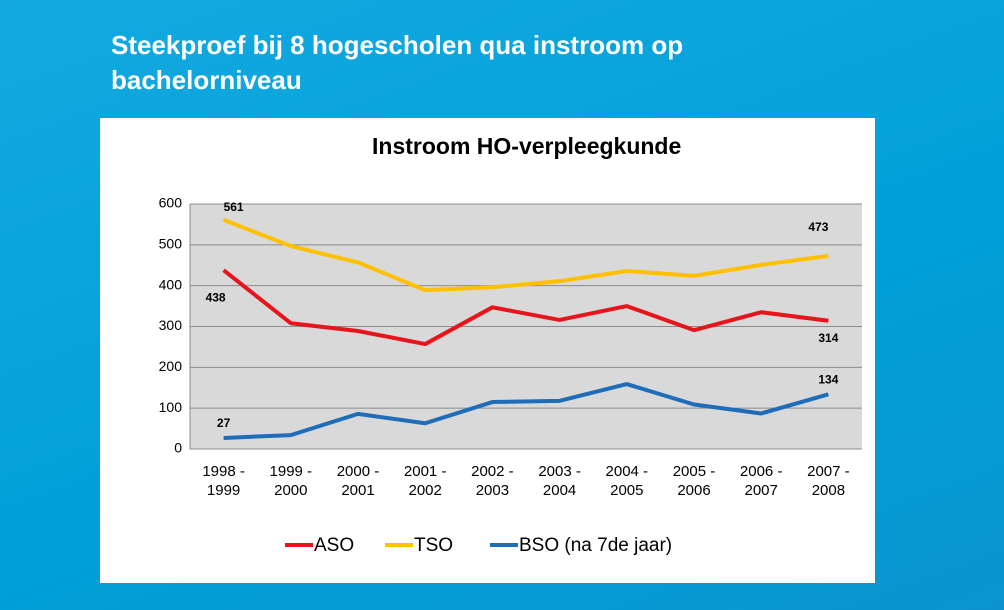 The width and height of the screenshot is (1004, 610). What do you see at coordinates (425, 481) in the screenshot?
I see `x-tick-label: 2001 - 2002` at bounding box center [425, 481].